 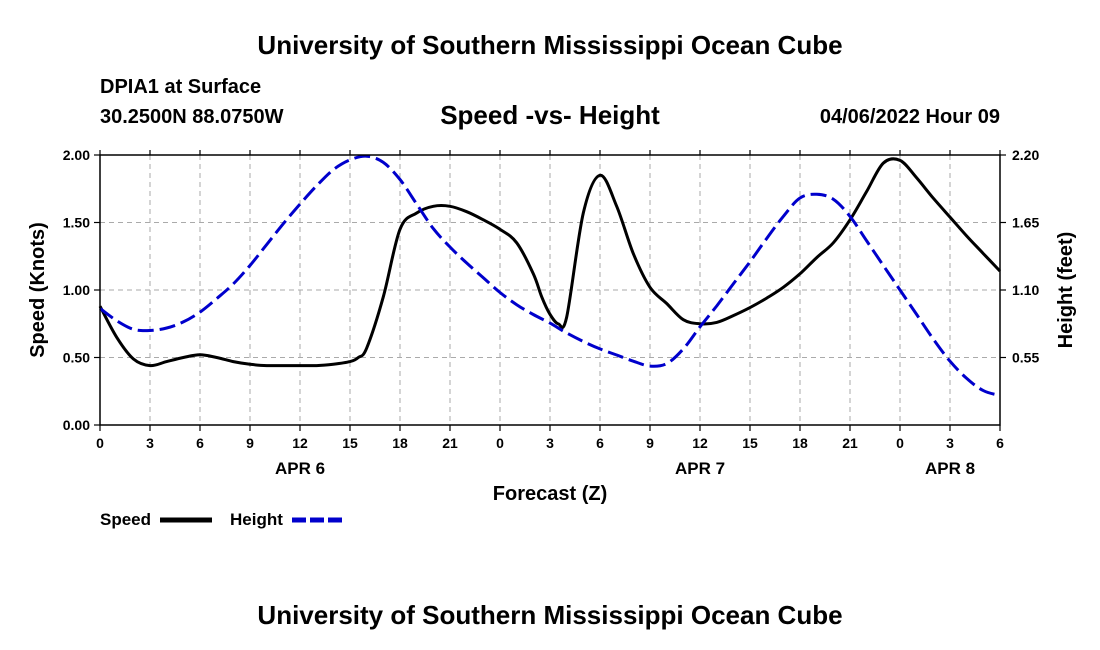 What do you see at coordinates (909, 117) in the screenshot?
I see `forecast-date: 04/06/2022 Hour 09` at bounding box center [909, 117].